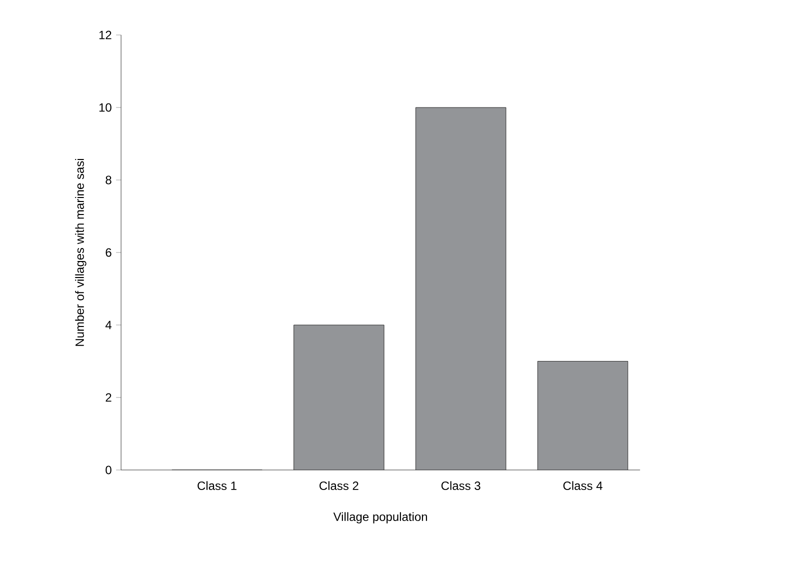  What do you see at coordinates (109, 252) in the screenshot?
I see `y-tick-label: 6` at bounding box center [109, 252].